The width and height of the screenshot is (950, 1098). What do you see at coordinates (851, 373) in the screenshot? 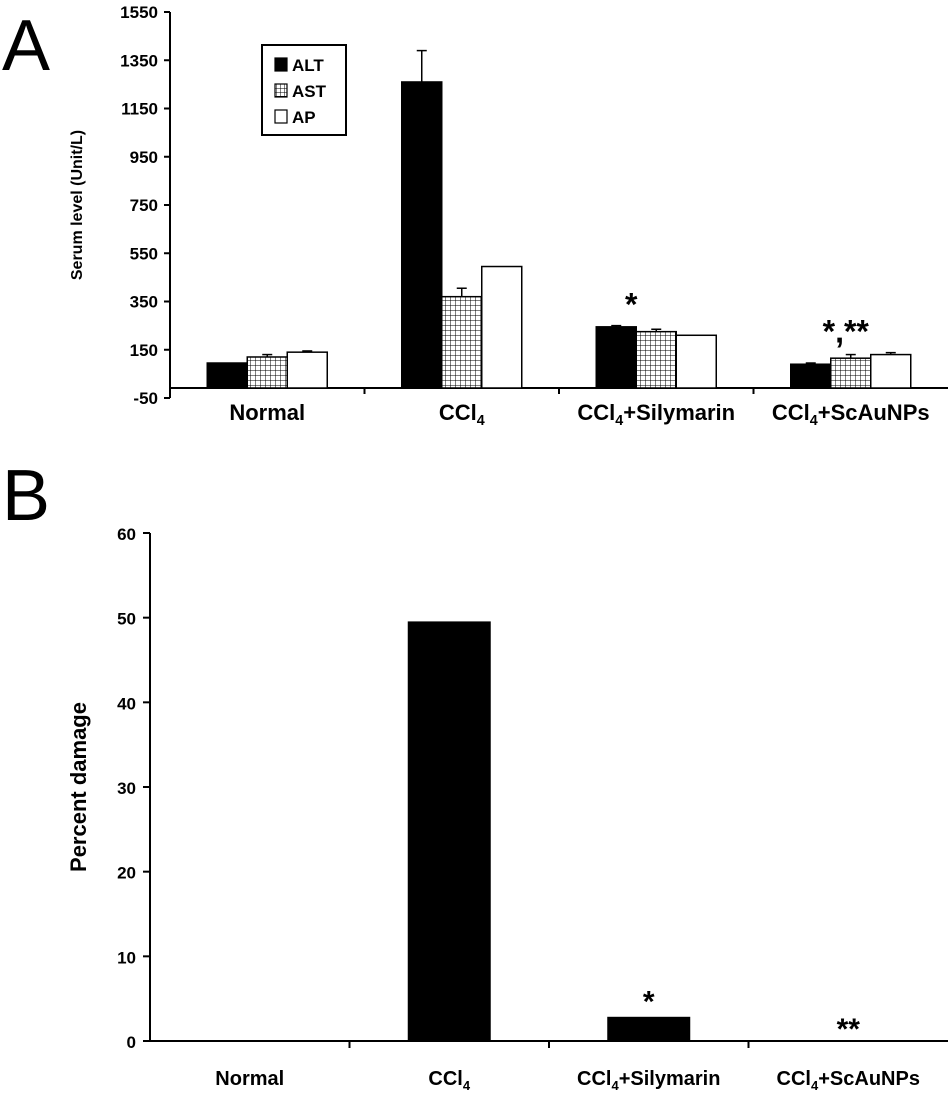
I see `bar-ast-ccl4-scaunps` at bounding box center [851, 373].